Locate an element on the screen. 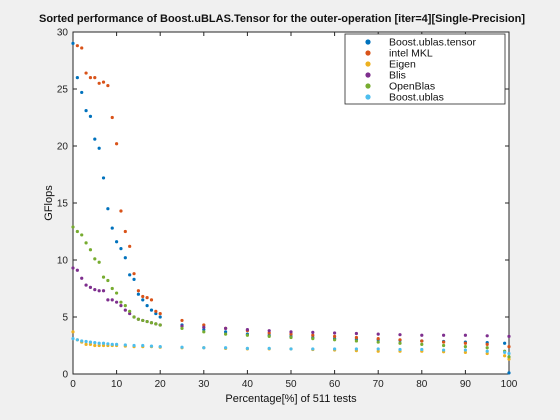 Image resolution: width=560 pixels, height=420 pixels. x-tick-label: 80 is located at coordinates (422, 384).